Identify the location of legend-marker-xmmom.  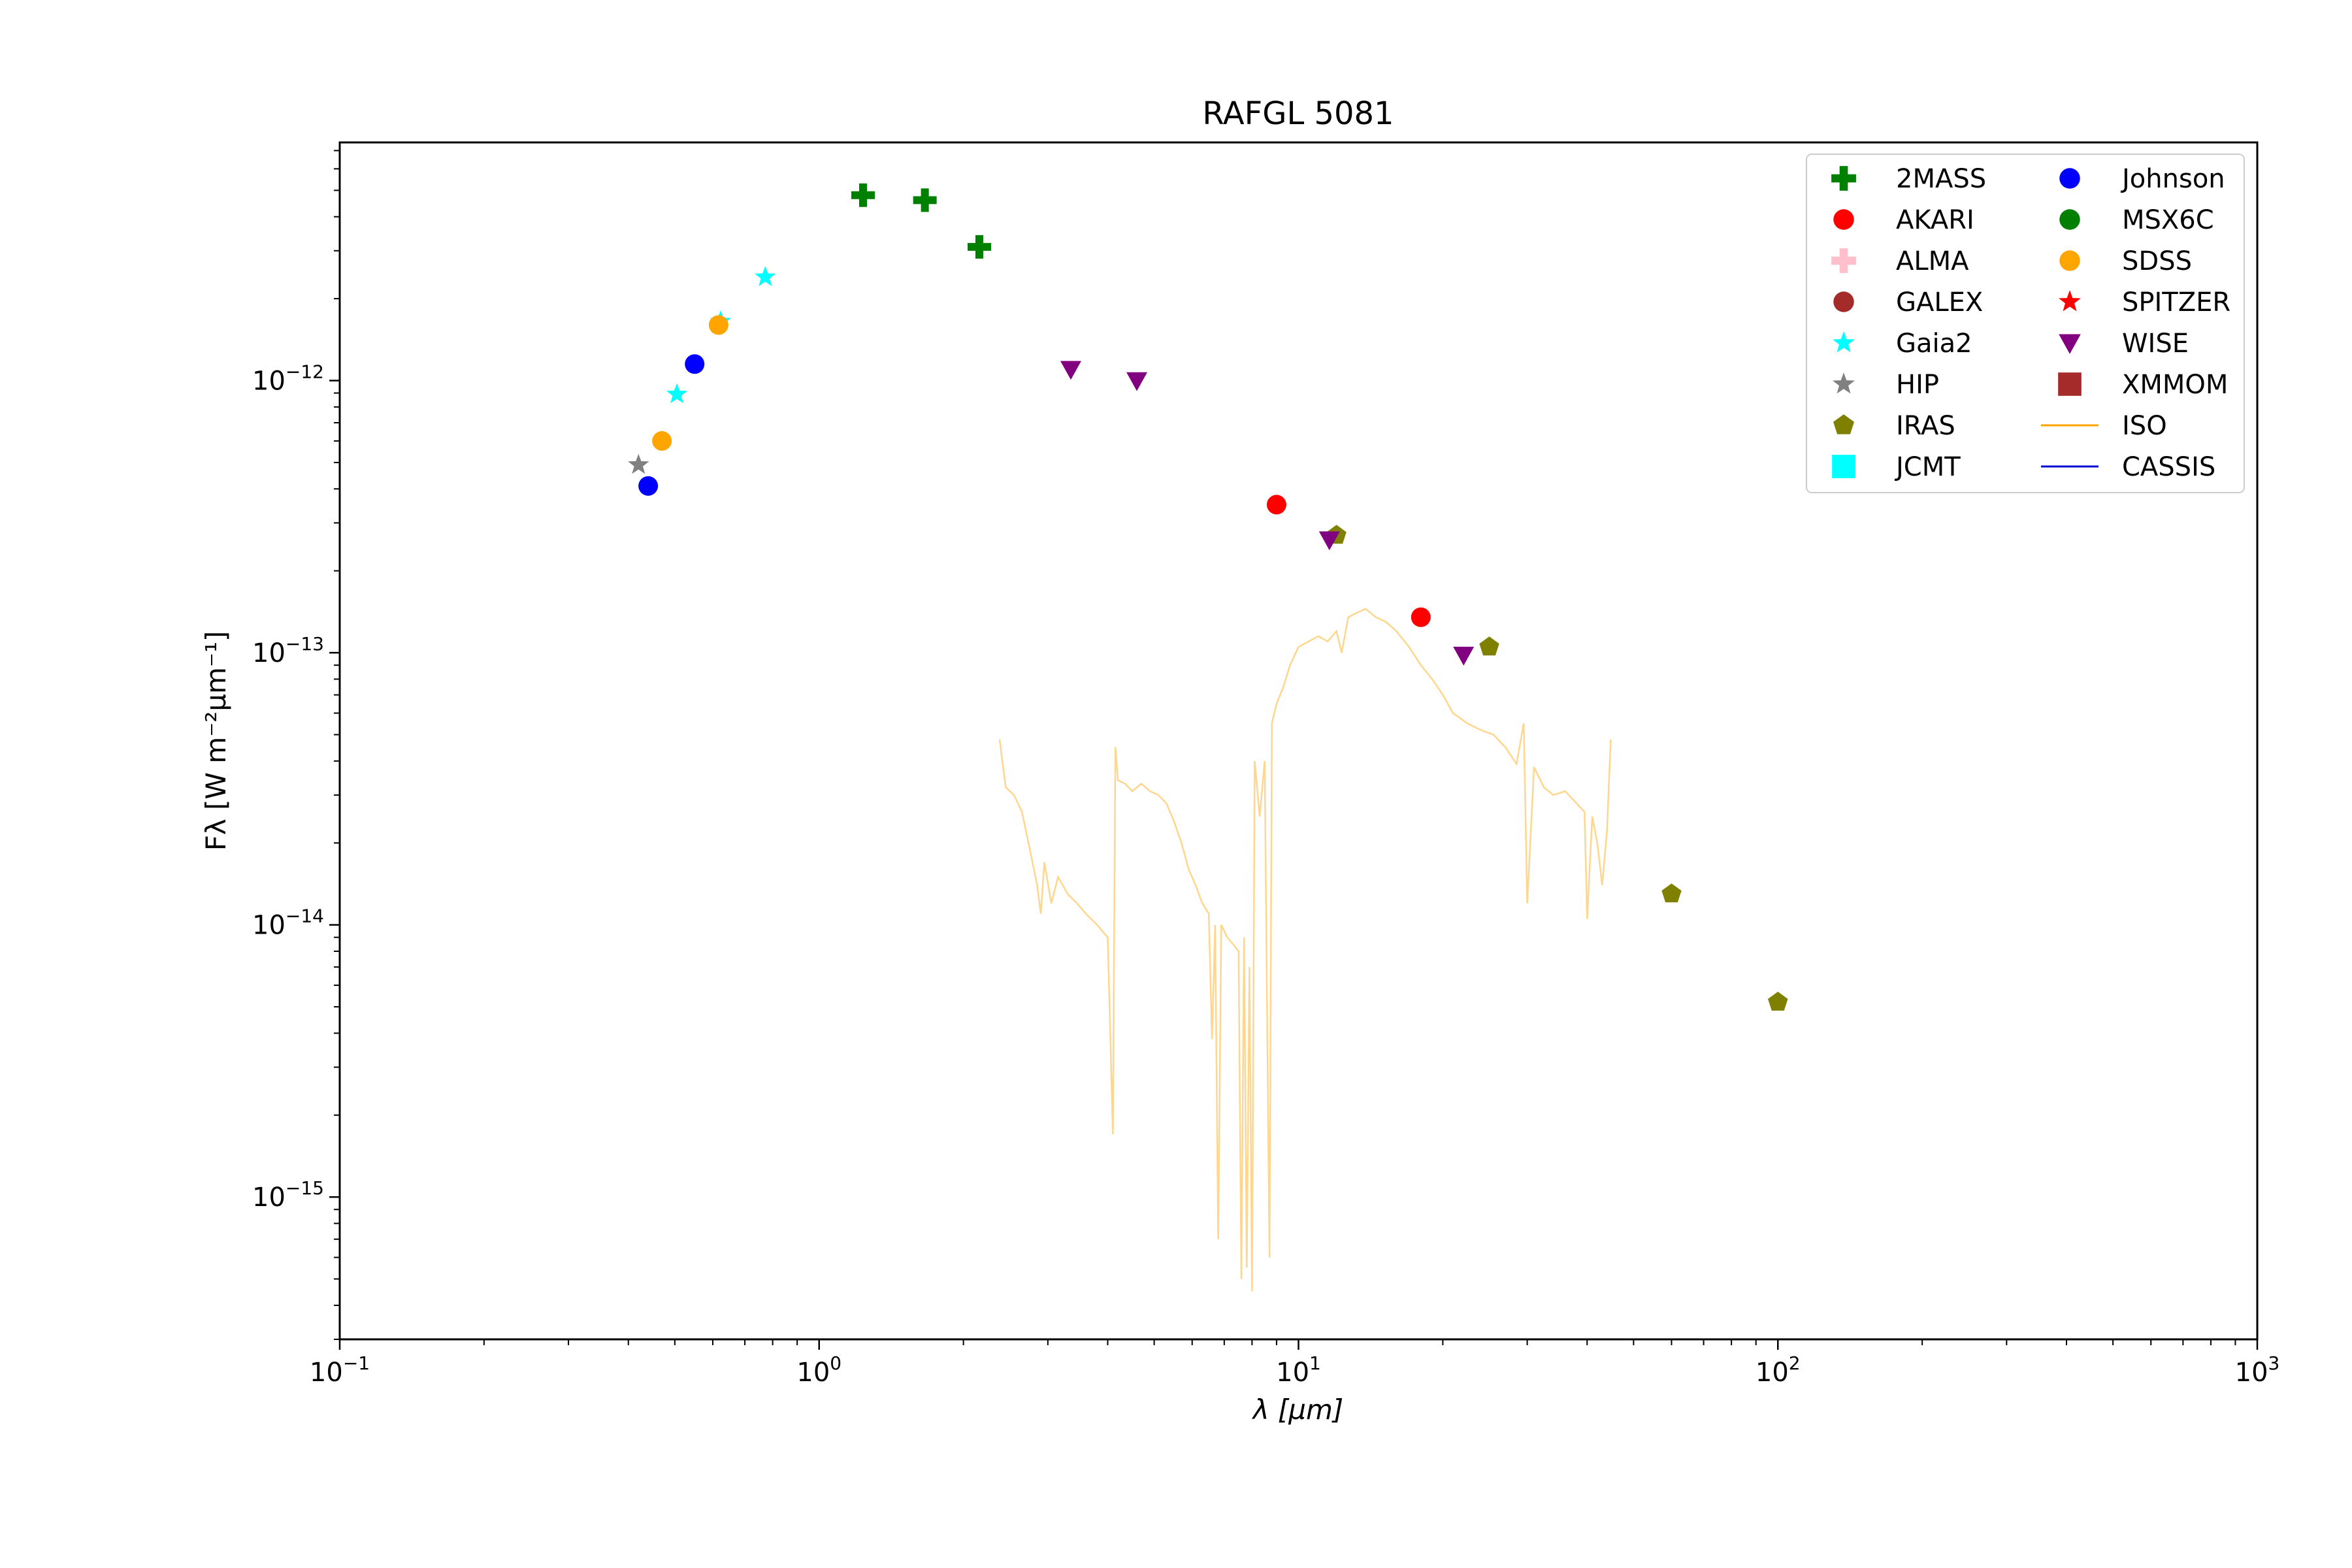
(2070, 384).